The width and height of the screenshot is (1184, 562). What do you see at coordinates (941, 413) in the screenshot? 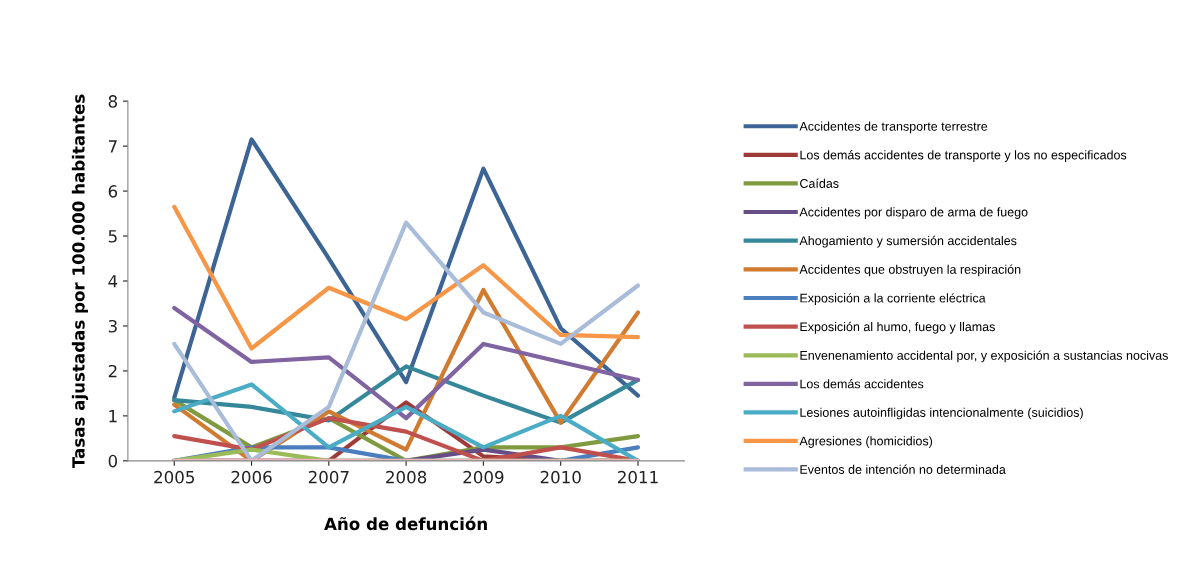
I see `legend-label: Lesiones autoinfligidas intencionalmente (suicidios)` at bounding box center [941, 413].